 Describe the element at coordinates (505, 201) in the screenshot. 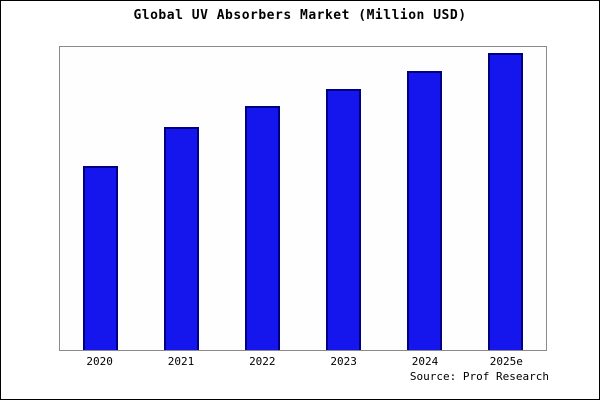

I see `bar-2025e` at that location.